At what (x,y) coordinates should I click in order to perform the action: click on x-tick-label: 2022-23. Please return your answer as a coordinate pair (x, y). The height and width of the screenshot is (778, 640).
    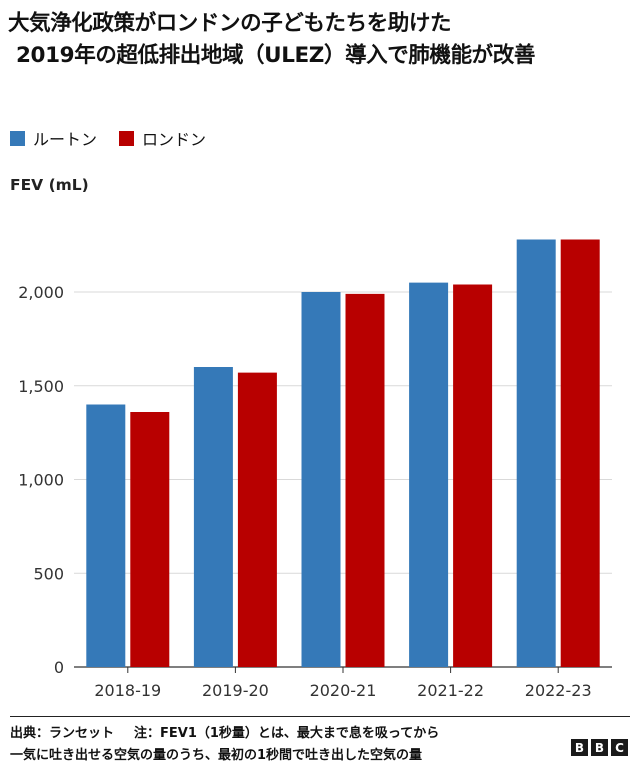
    Looking at the image, I should click on (558, 690).